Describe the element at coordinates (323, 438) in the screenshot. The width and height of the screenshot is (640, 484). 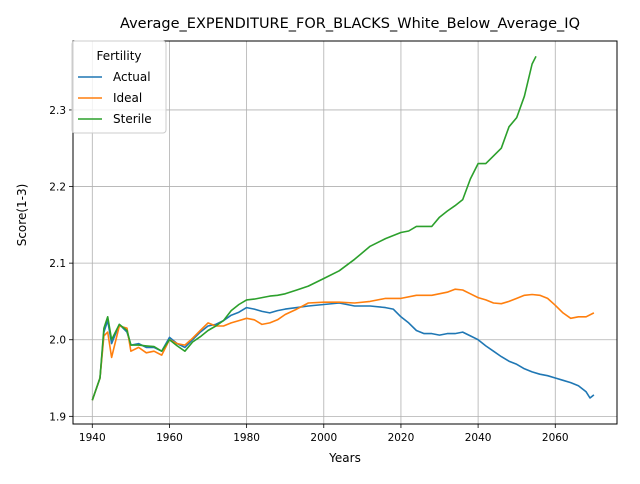
I see `x-tick-label: 2000` at that location.